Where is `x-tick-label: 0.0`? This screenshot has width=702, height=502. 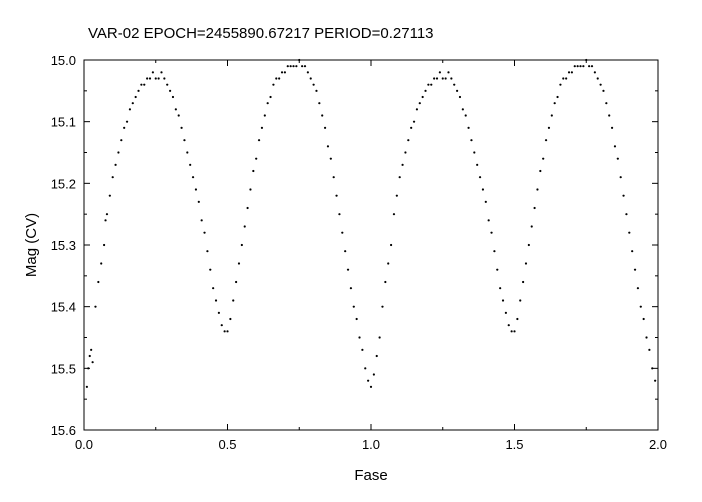 x-tick-label: 0.0 is located at coordinates (84, 444).